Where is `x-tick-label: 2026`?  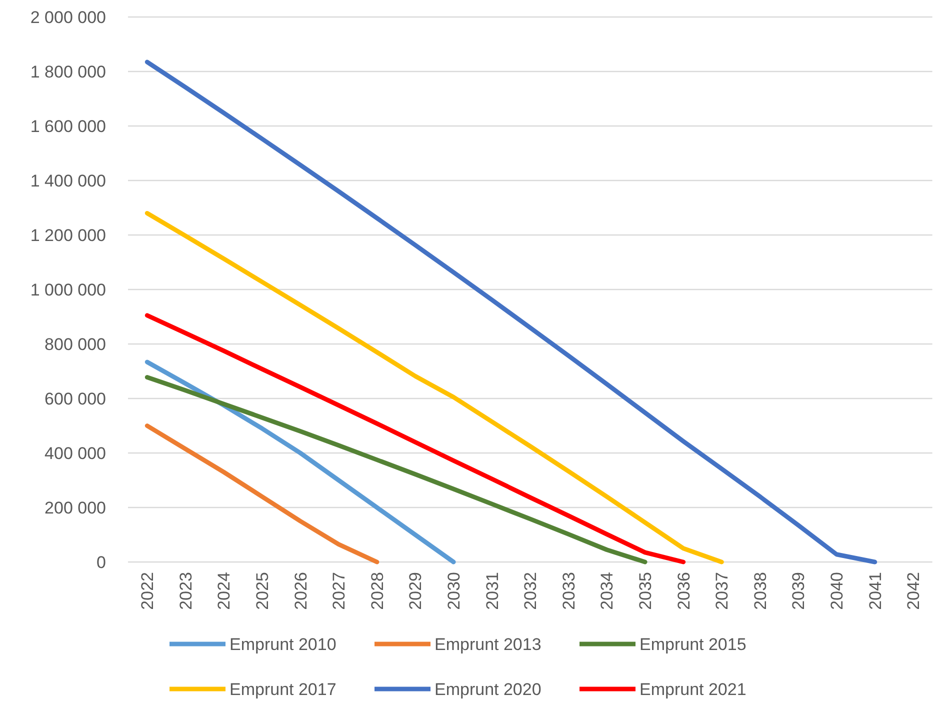 x-tick-label: 2026 is located at coordinates (300, 591).